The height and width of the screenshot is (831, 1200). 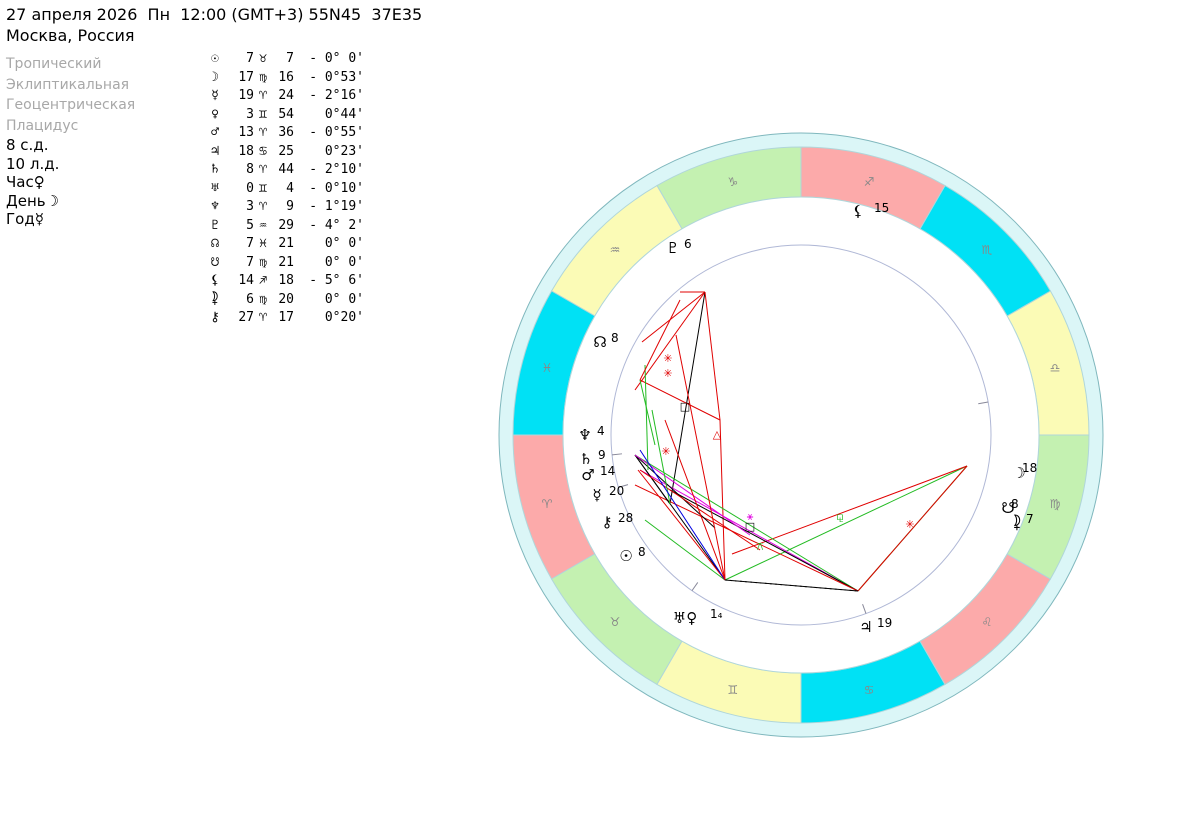 I want to click on zodiac-sign-glyph: ♈, so click(x=547, y=504).